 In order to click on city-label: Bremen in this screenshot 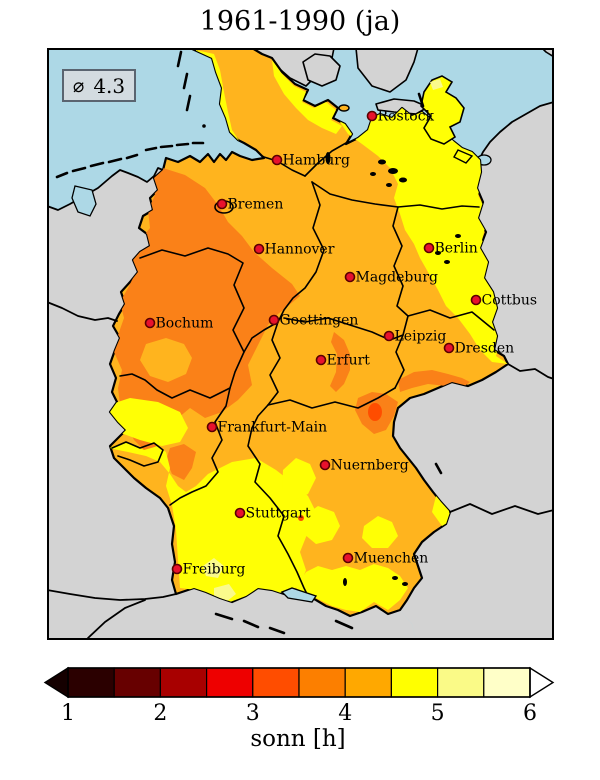, I will do `click(256, 205)`.